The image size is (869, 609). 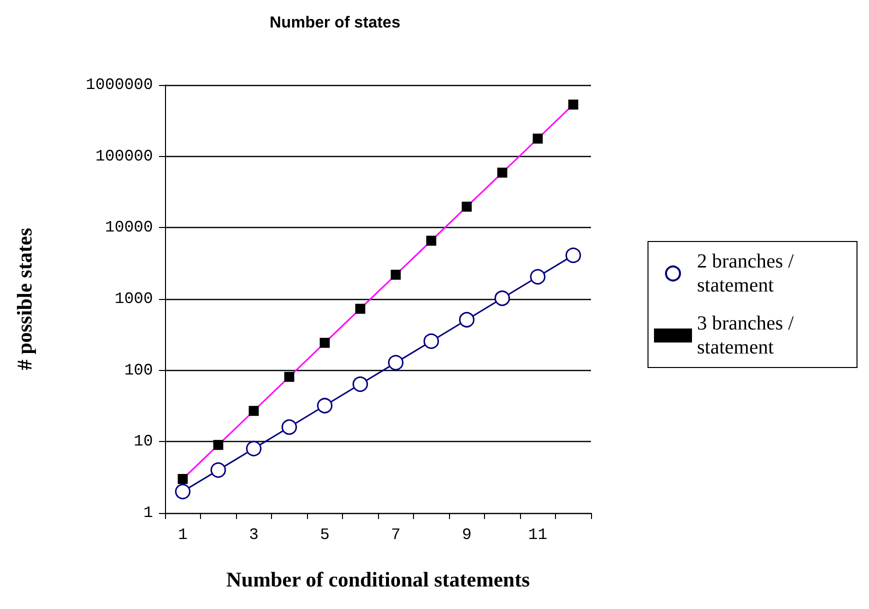 I want to click on x-tick-label: 5, so click(x=325, y=535).